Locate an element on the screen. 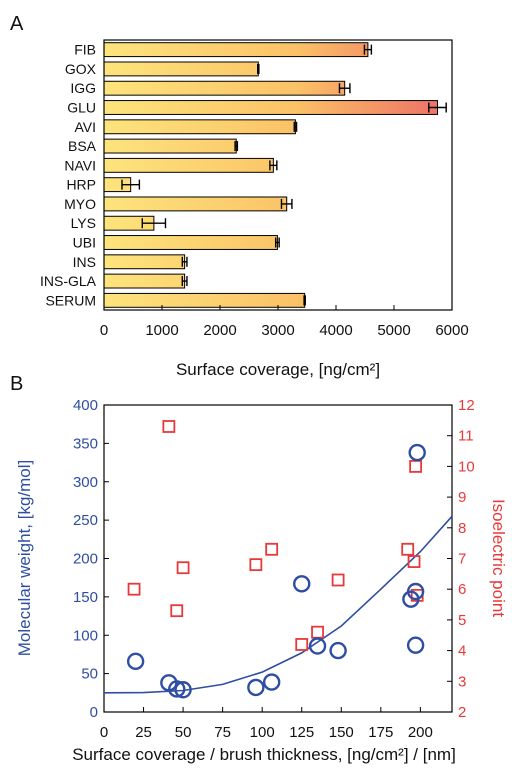 This screenshot has height=768, width=512. panel-b-left-y-ticks: 0 50 100 150 200 250 300 350 400 is located at coordinates (91, 559).